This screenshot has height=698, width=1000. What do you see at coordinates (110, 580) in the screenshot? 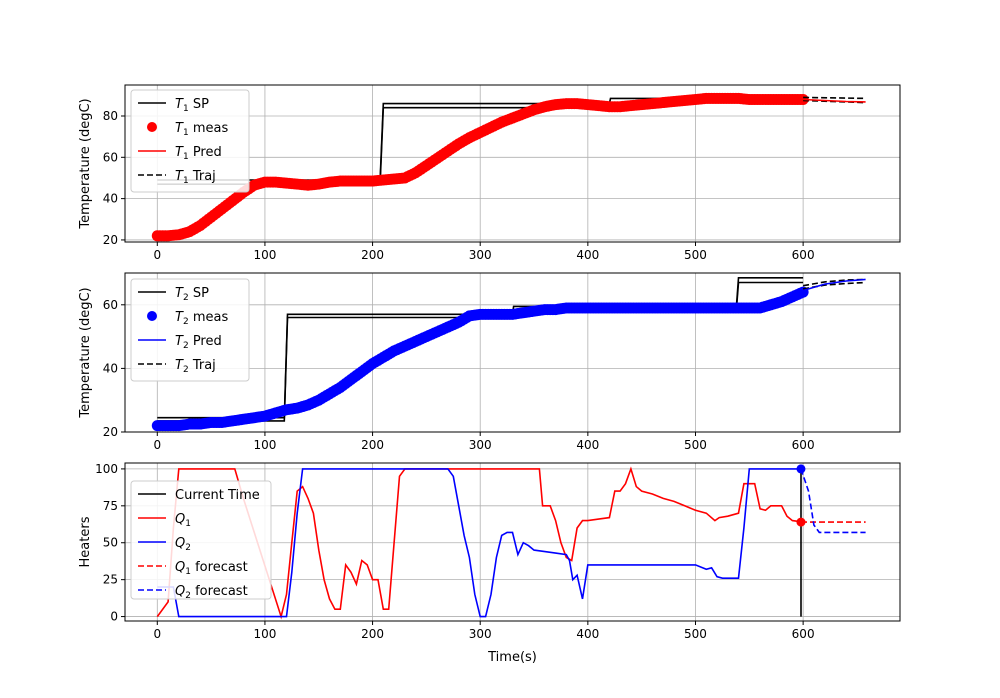
I see `y-tick-label: 25` at bounding box center [110, 580].